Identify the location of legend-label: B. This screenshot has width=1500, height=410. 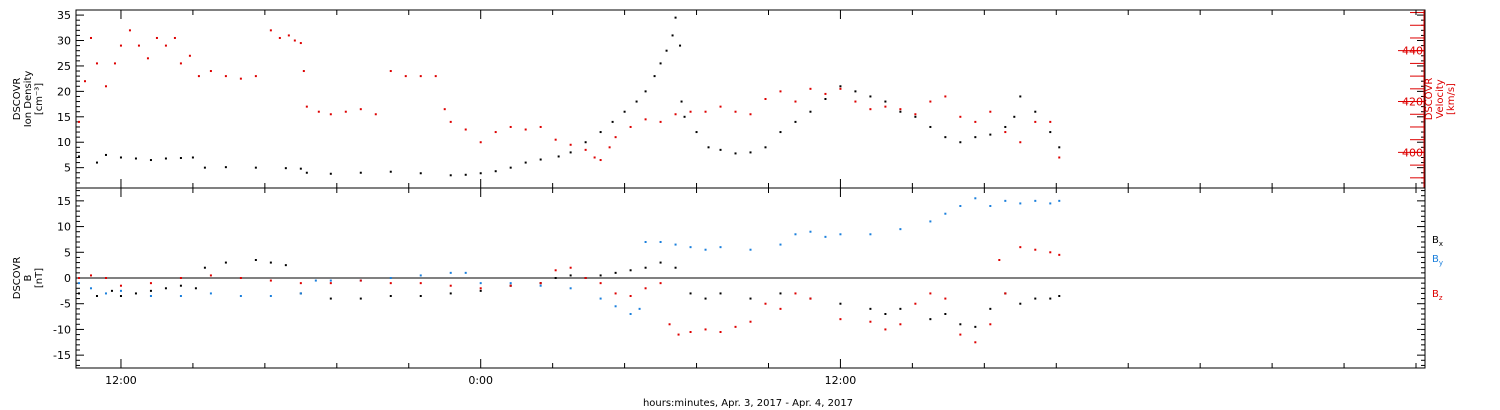
(1435, 240).